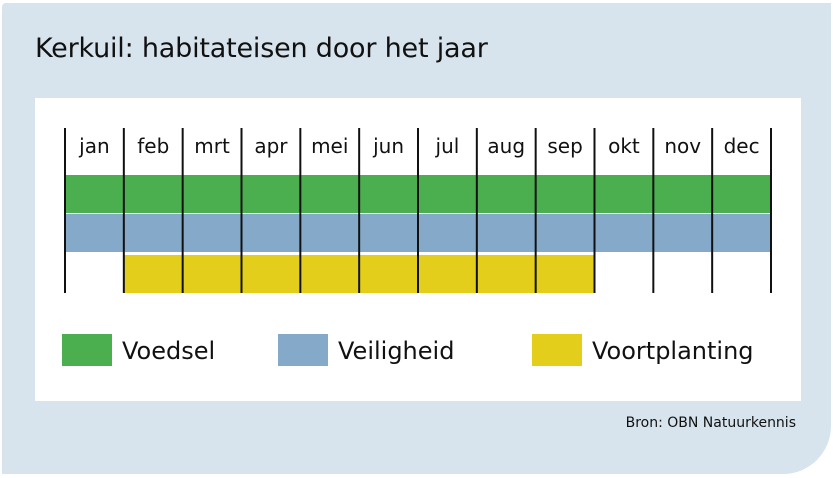 The height and width of the screenshot is (478, 833). Describe the element at coordinates (329, 146) in the screenshot. I see `month-label-mei: mei` at that location.